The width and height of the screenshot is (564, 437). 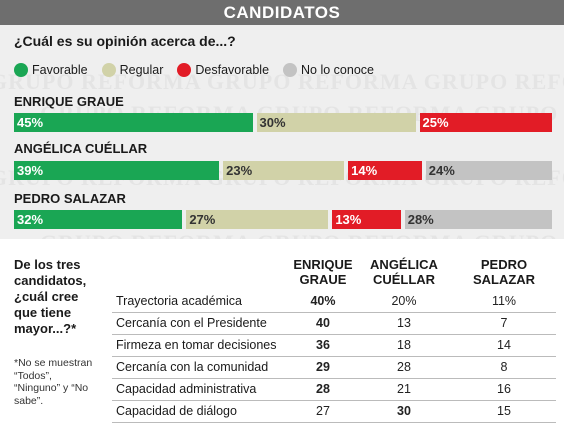 I want to click on row-label: Trayectoria académica, so click(x=179, y=301).